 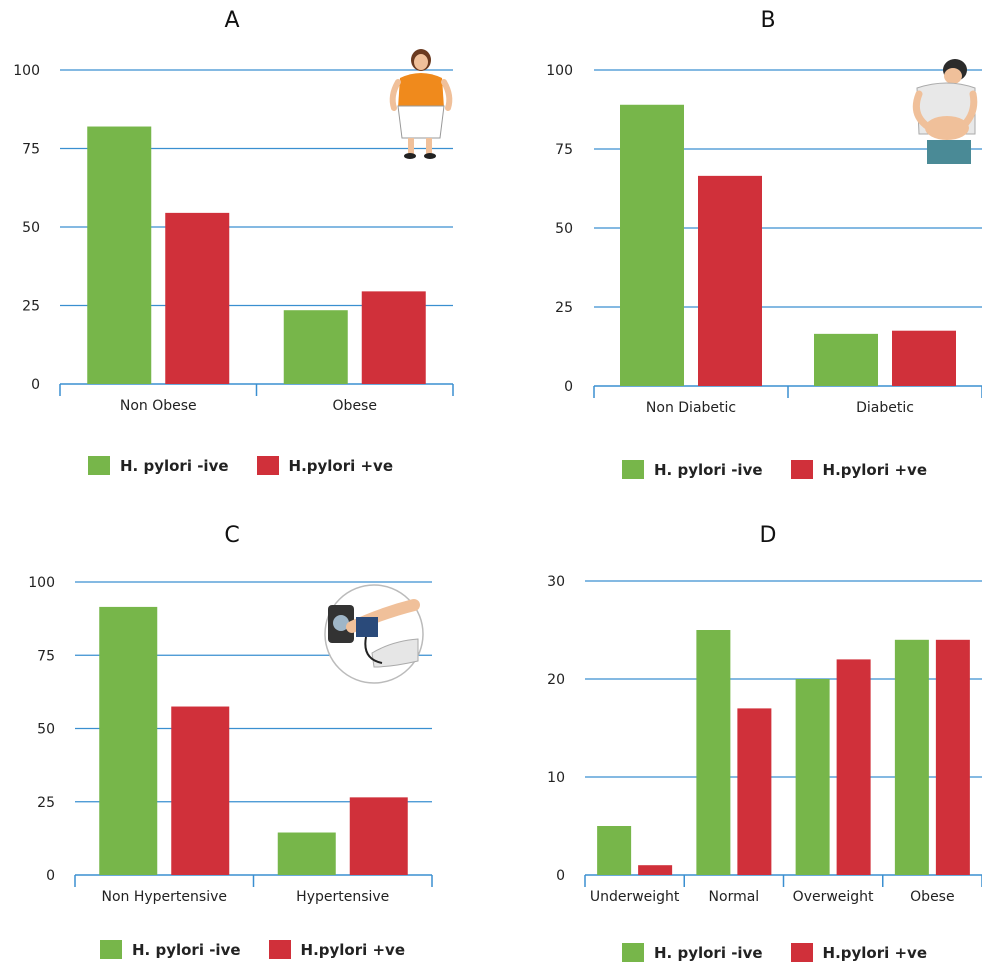 I want to click on x-category-label: Normal, so click(x=734, y=897).